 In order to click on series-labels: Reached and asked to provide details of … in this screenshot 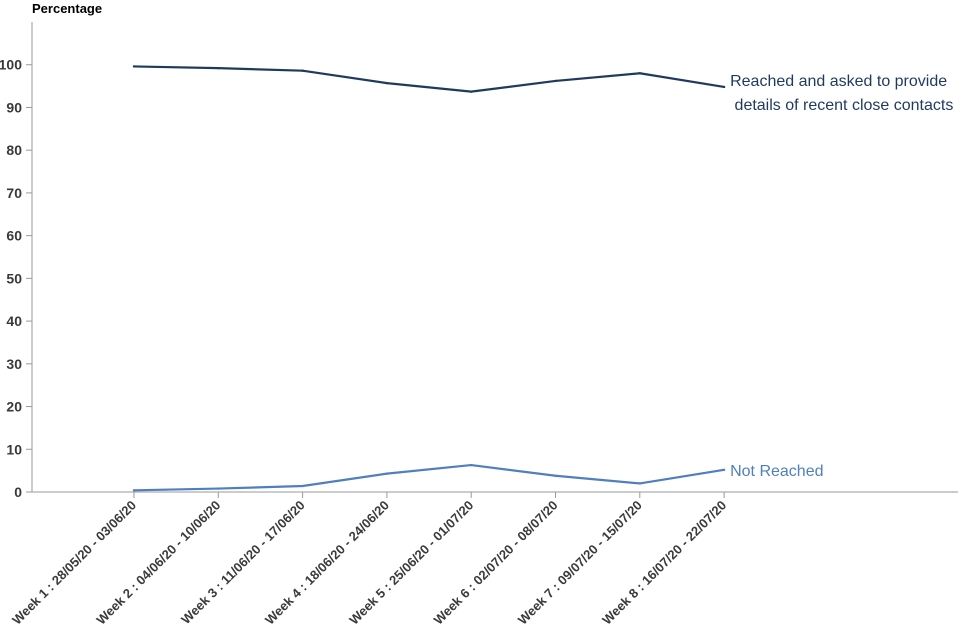, I will do `click(841, 276)`.